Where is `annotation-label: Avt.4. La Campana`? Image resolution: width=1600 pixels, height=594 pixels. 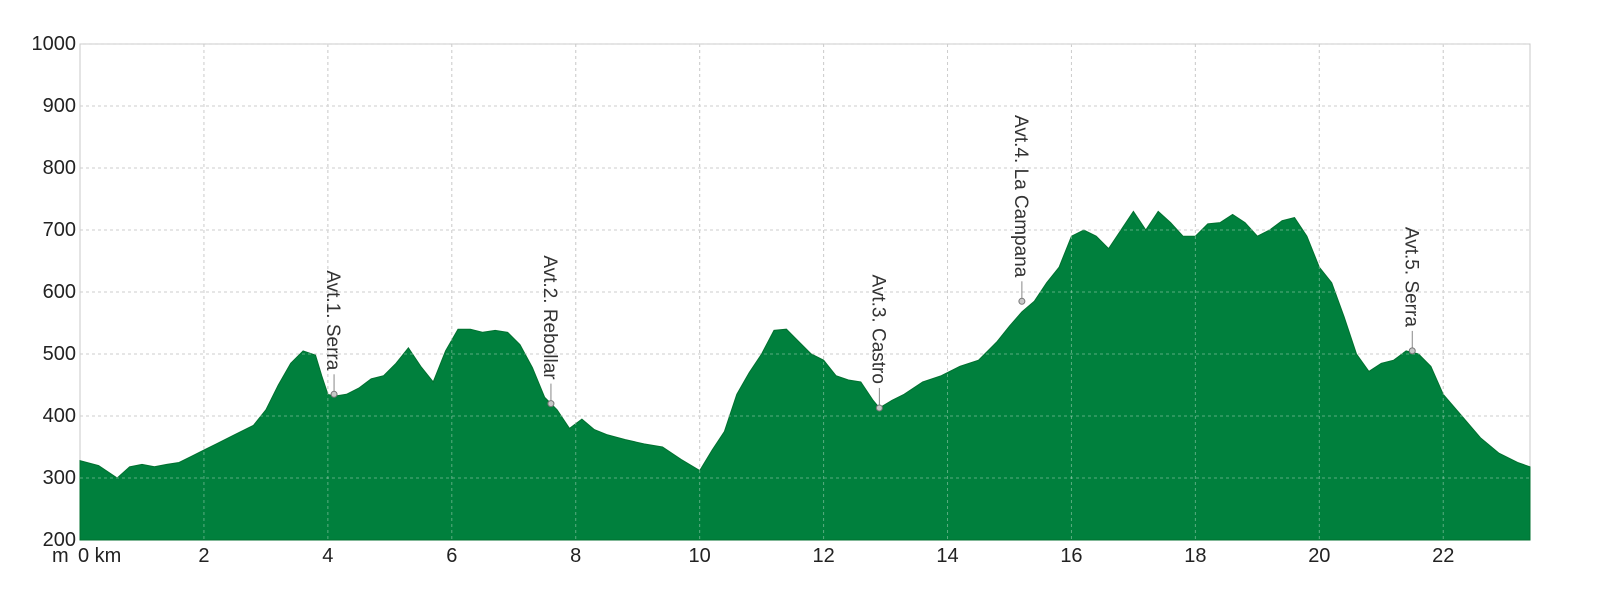 annotation-label: Avt.4. La Campana is located at coordinates (1020, 196).